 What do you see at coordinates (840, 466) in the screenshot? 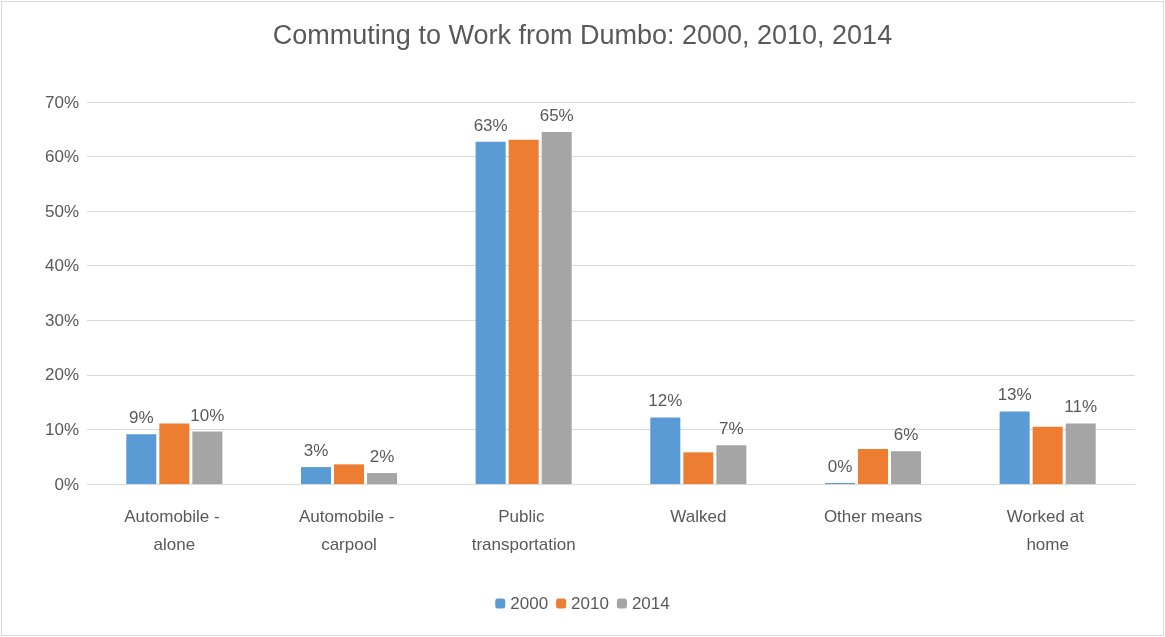
I see `data-label: 0%` at bounding box center [840, 466].